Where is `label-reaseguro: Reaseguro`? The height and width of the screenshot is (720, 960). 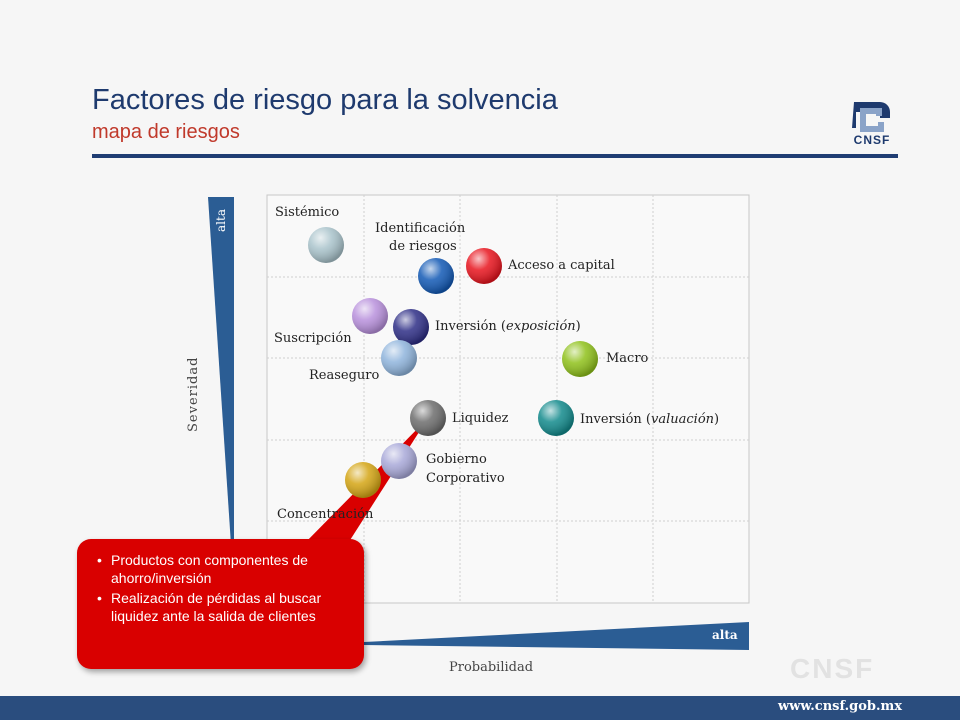 label-reaseguro: Reaseguro is located at coordinates (344, 375).